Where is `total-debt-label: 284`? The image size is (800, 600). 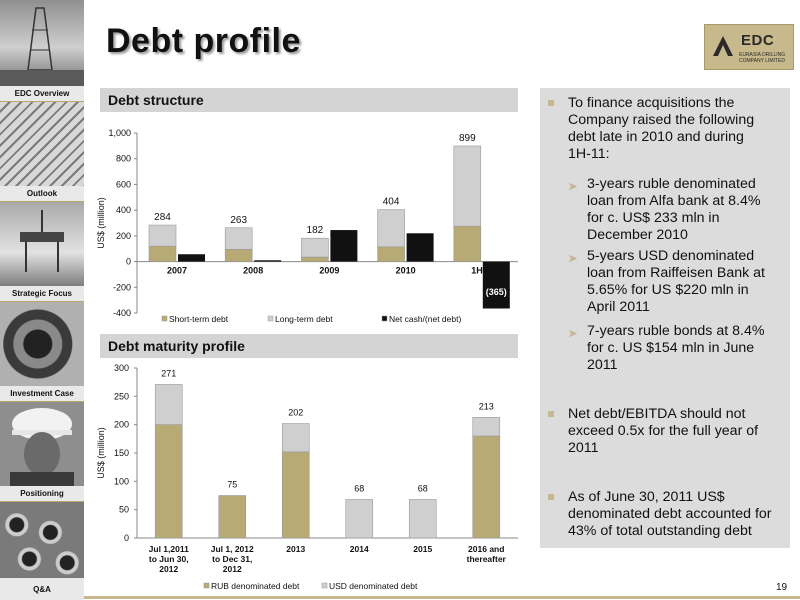 total-debt-label: 284 is located at coordinates (162, 217).